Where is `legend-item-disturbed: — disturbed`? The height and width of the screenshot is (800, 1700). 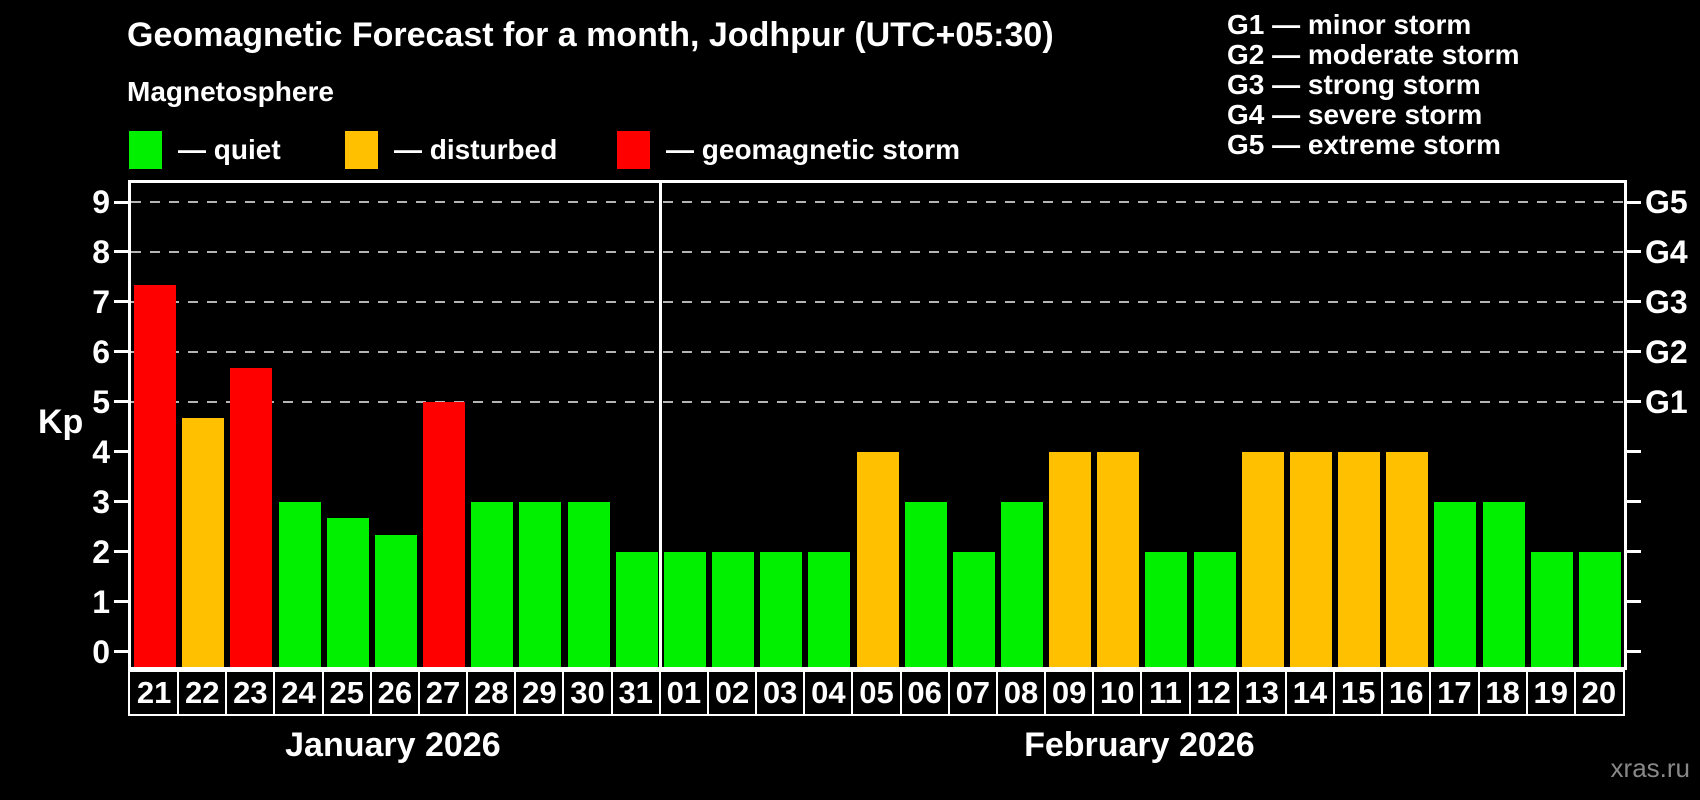
legend-item-disturbed: — disturbed is located at coordinates (451, 150).